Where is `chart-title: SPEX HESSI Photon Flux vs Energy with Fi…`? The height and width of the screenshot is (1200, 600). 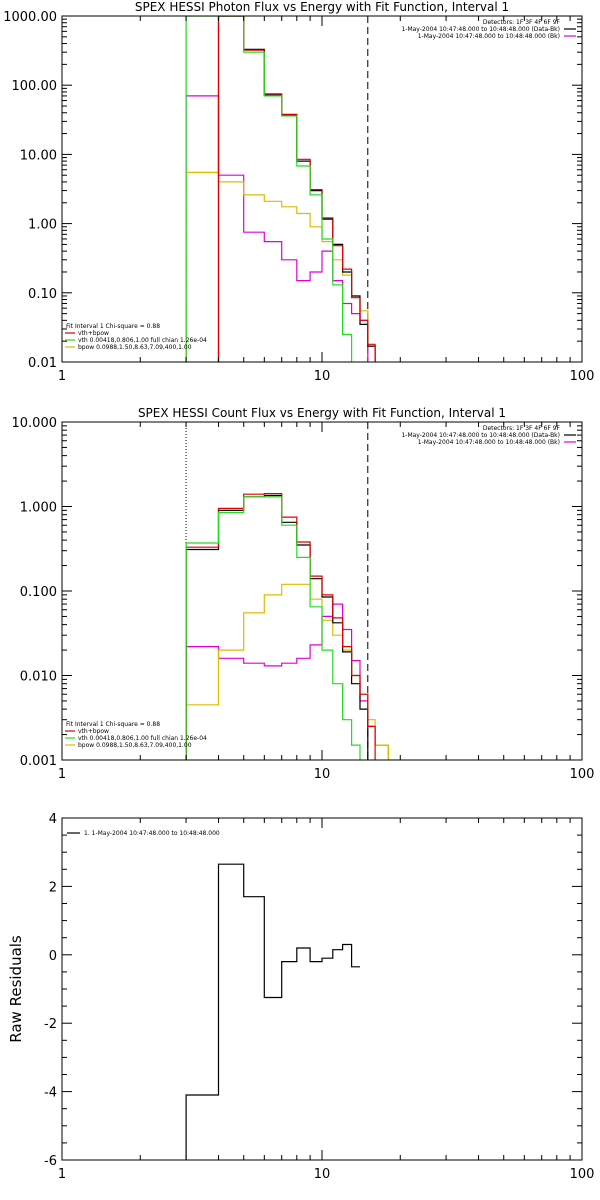
chart-title: SPEX HESSI Photon Flux vs Energy with Fi… is located at coordinates (322, 7).